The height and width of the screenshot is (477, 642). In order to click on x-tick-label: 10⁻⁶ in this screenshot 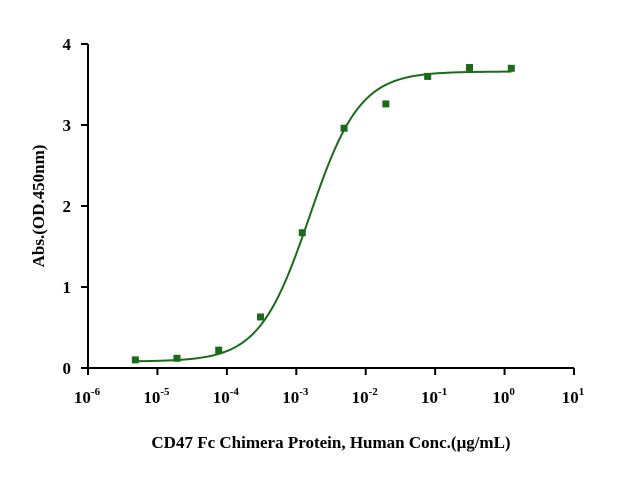, I will do `click(87, 396)`.